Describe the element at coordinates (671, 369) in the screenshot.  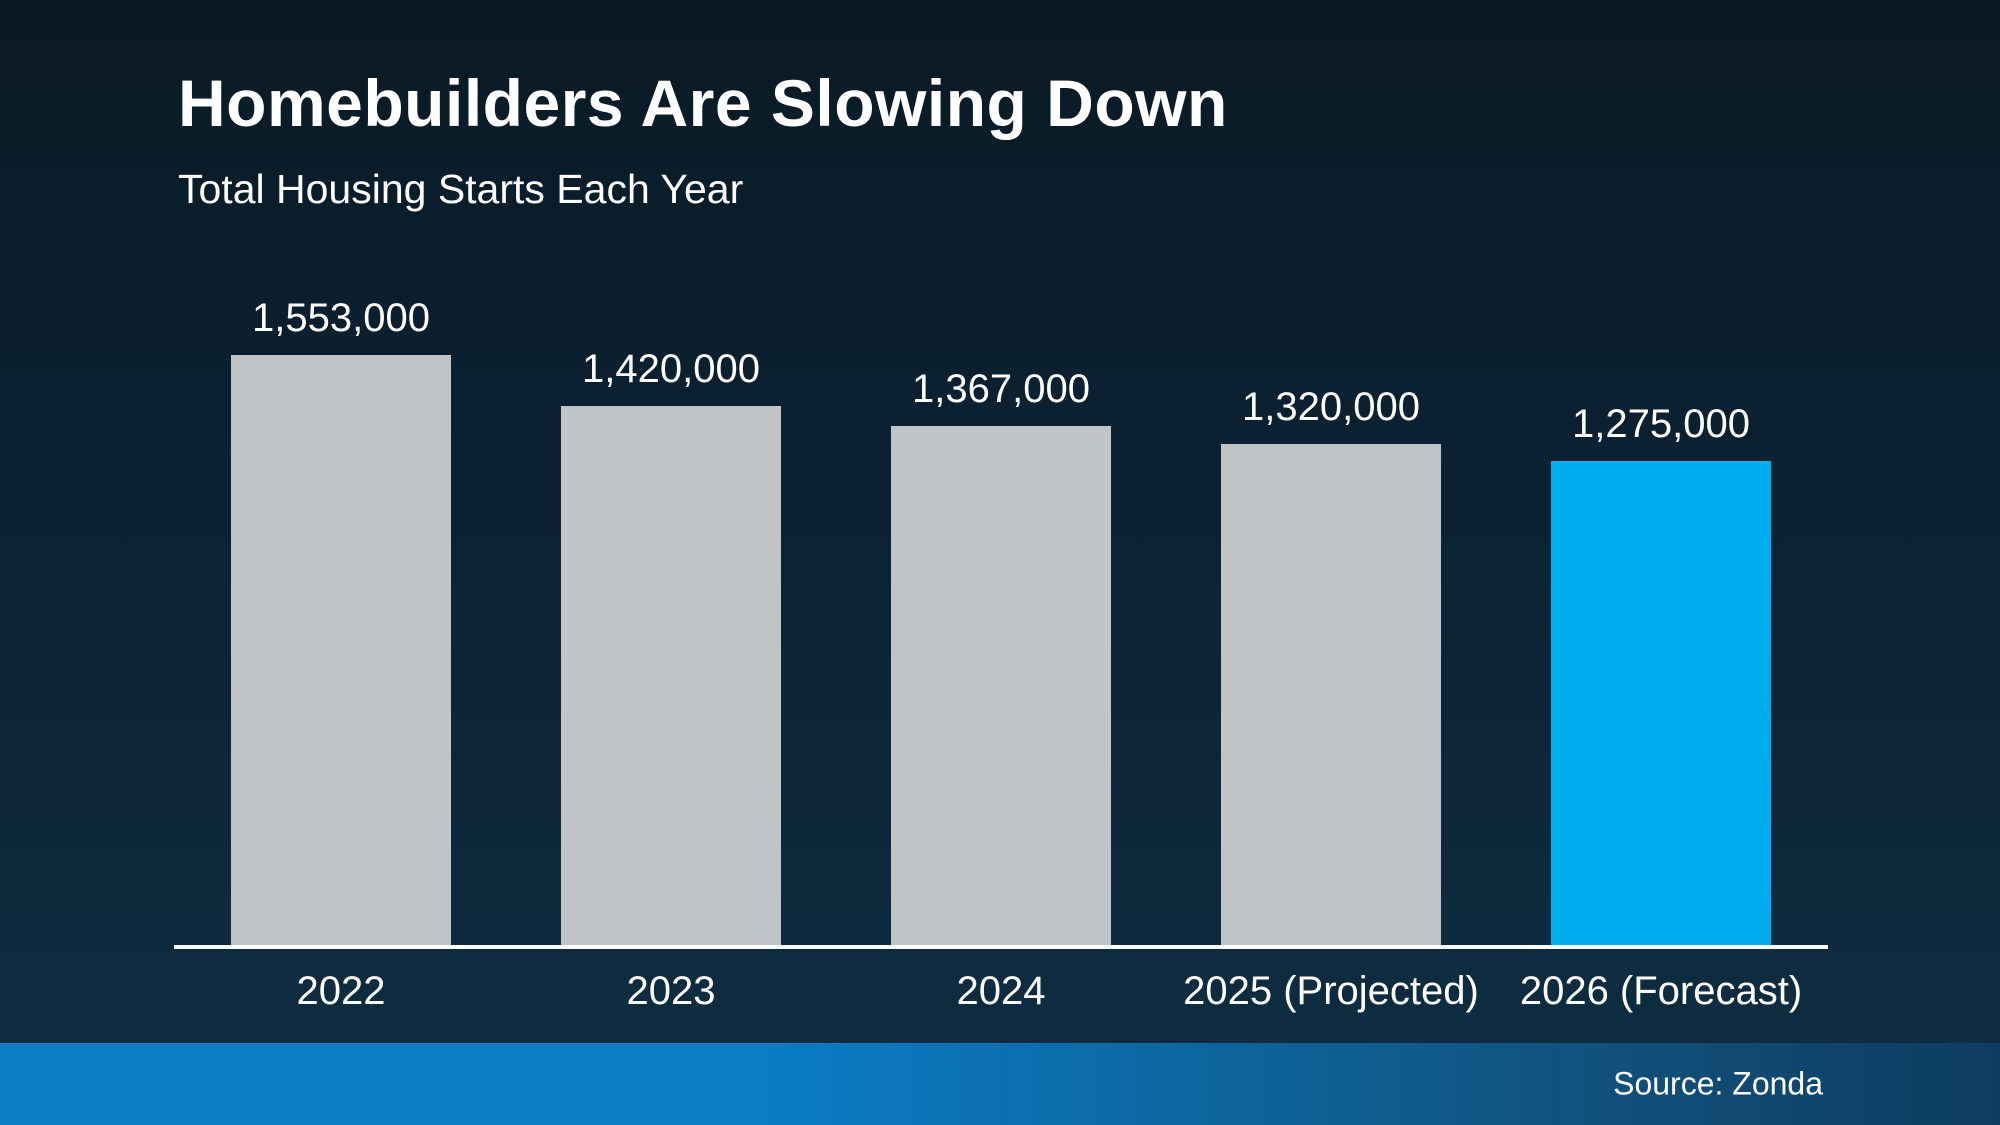
I see `bar-value-label: 1,420,000` at that location.